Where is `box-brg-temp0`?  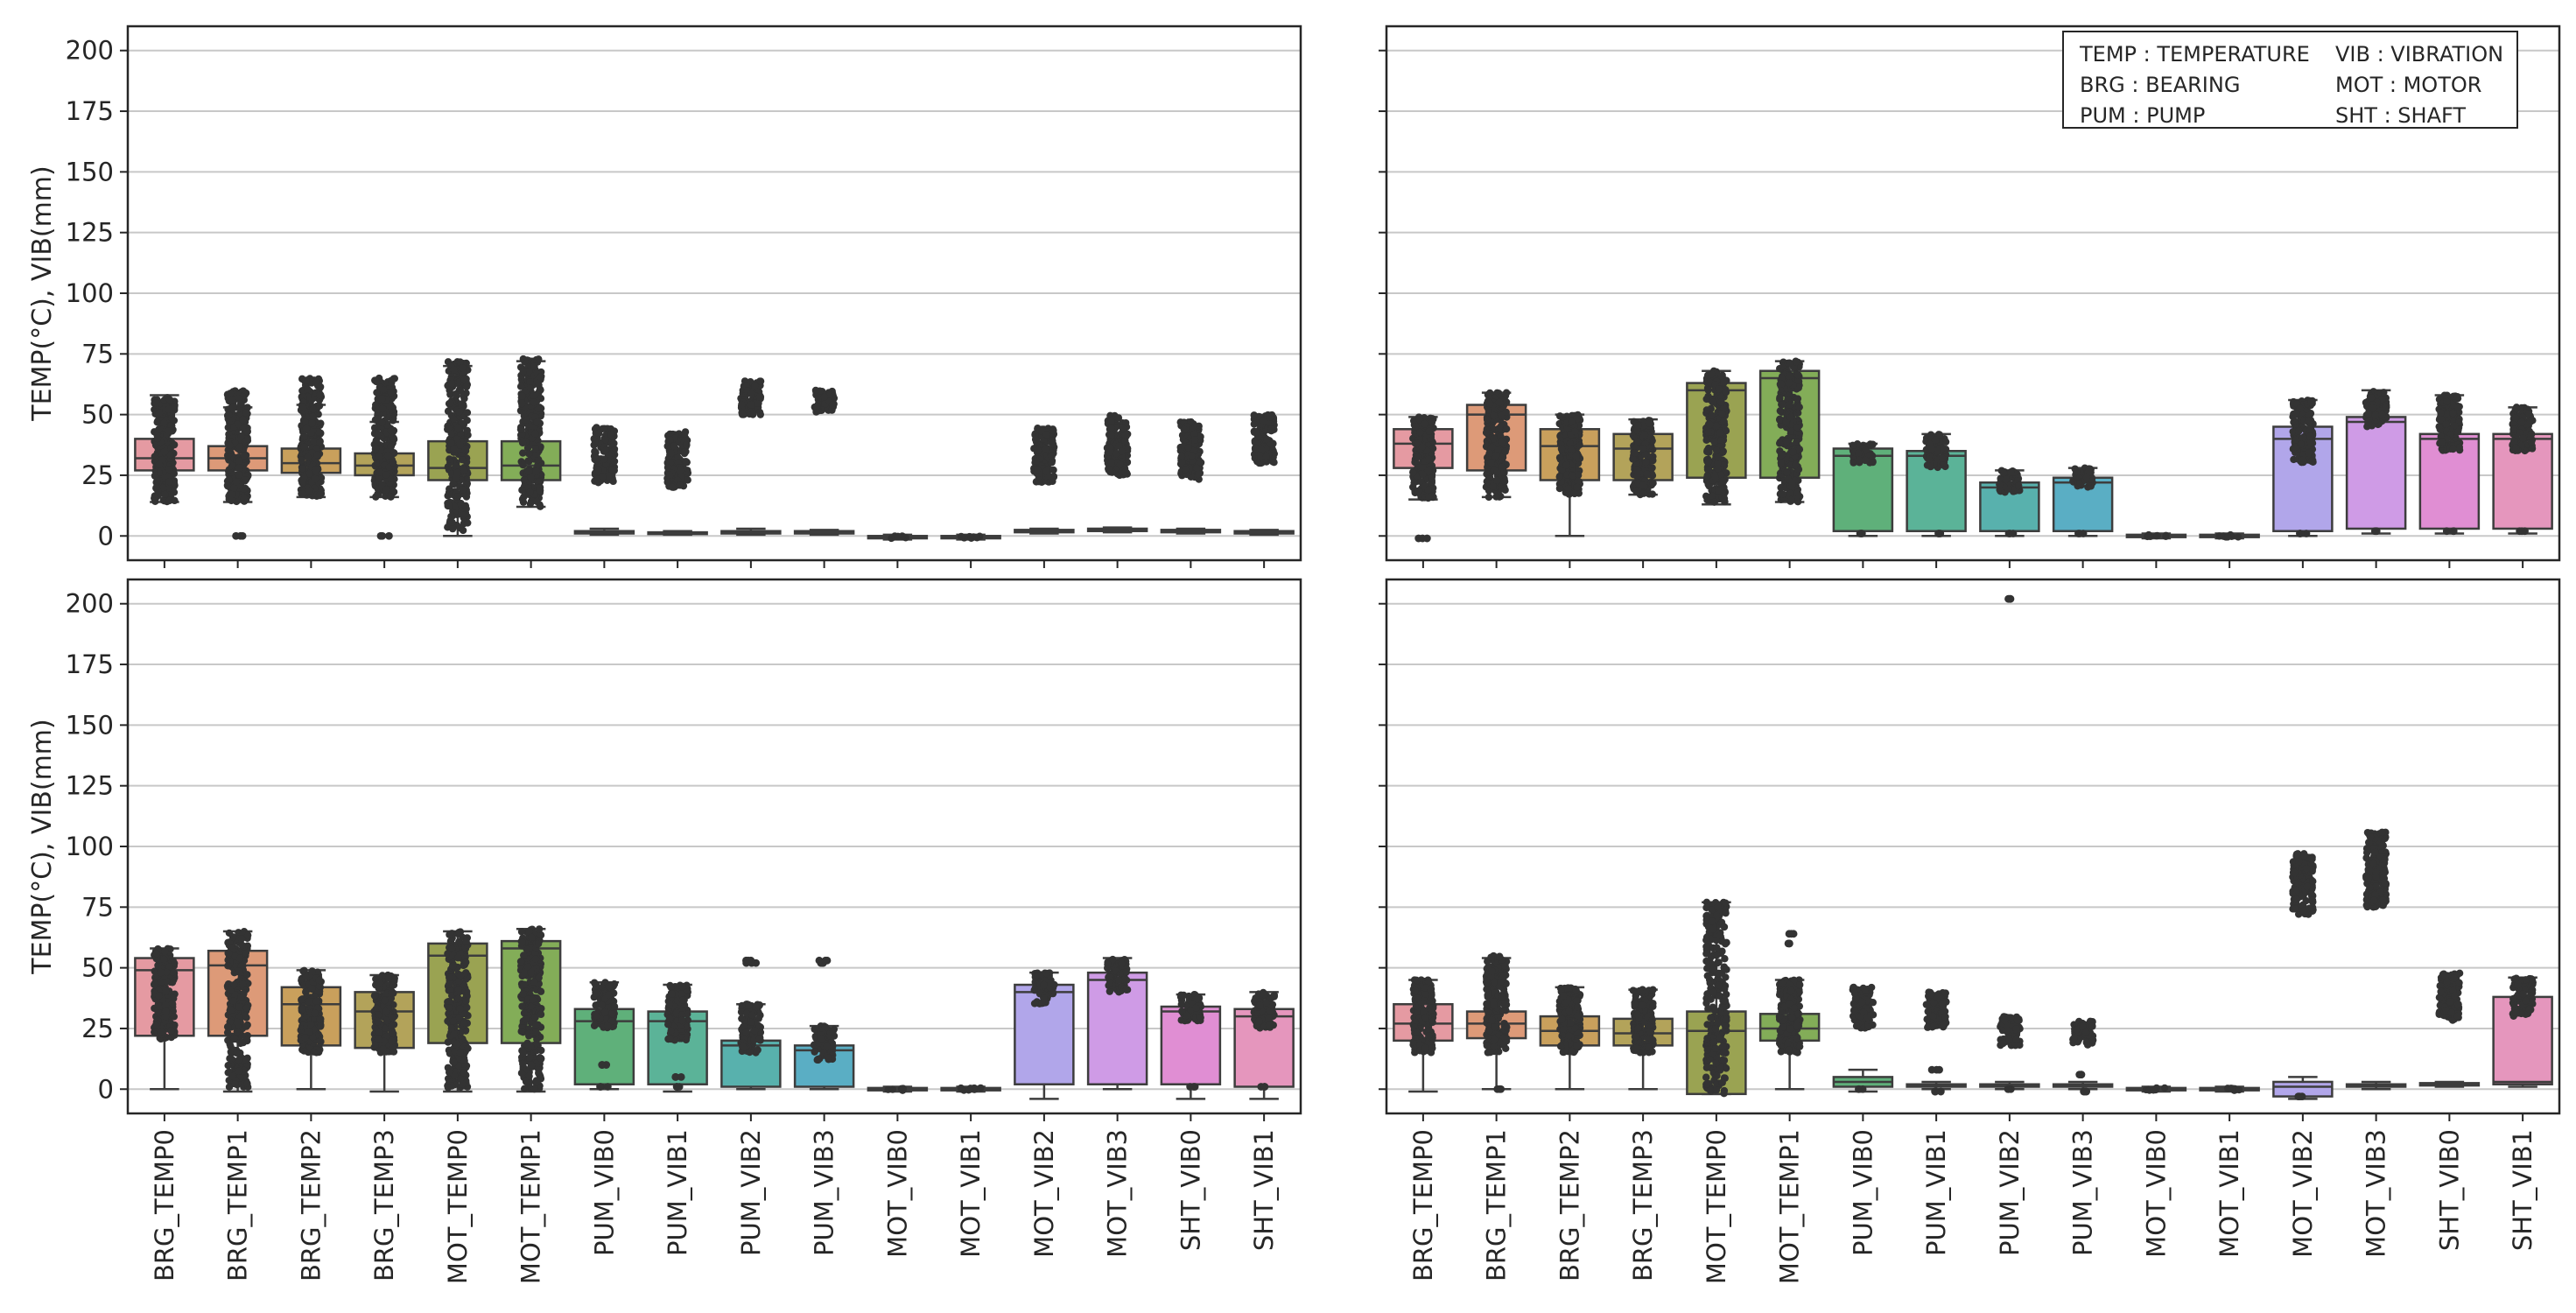 box-brg-temp0 is located at coordinates (165, 450).